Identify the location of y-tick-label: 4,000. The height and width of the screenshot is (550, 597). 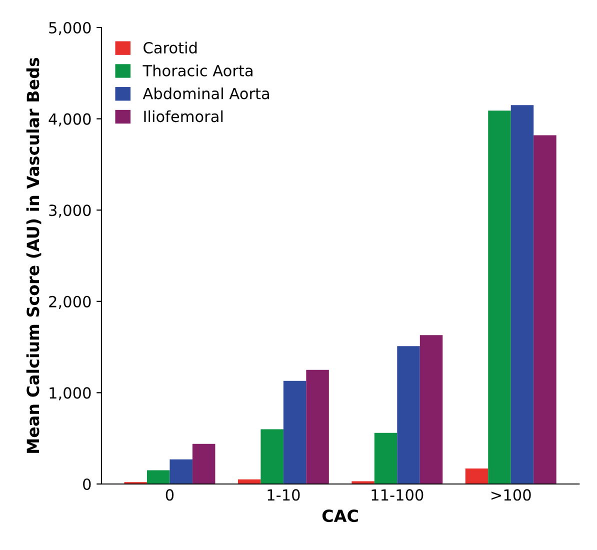
(69, 119).